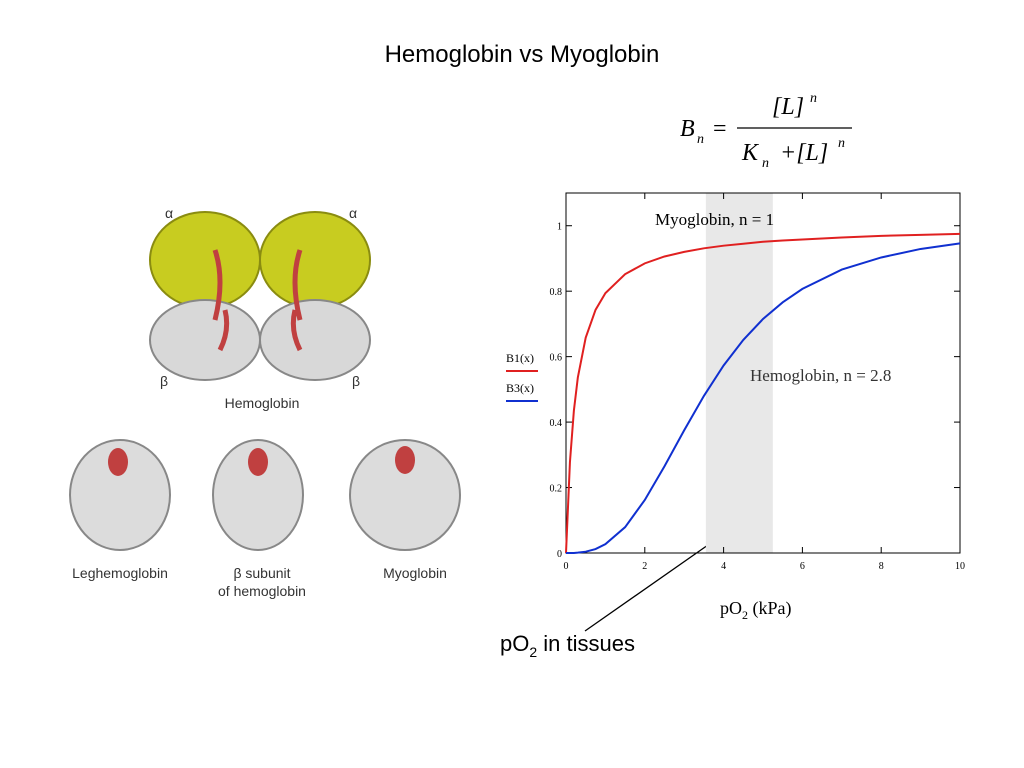 The image size is (1024, 768). I want to click on formula: B n = [L] n K n +[L] n, so click(766, 131).